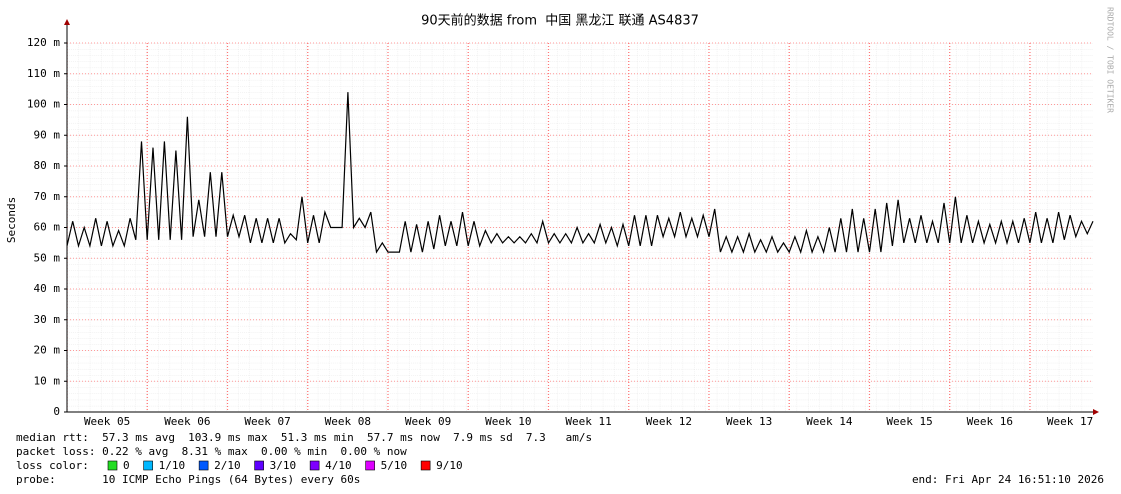  What do you see at coordinates (187, 421) in the screenshot?
I see `x-tick-label: Week 06` at bounding box center [187, 421].